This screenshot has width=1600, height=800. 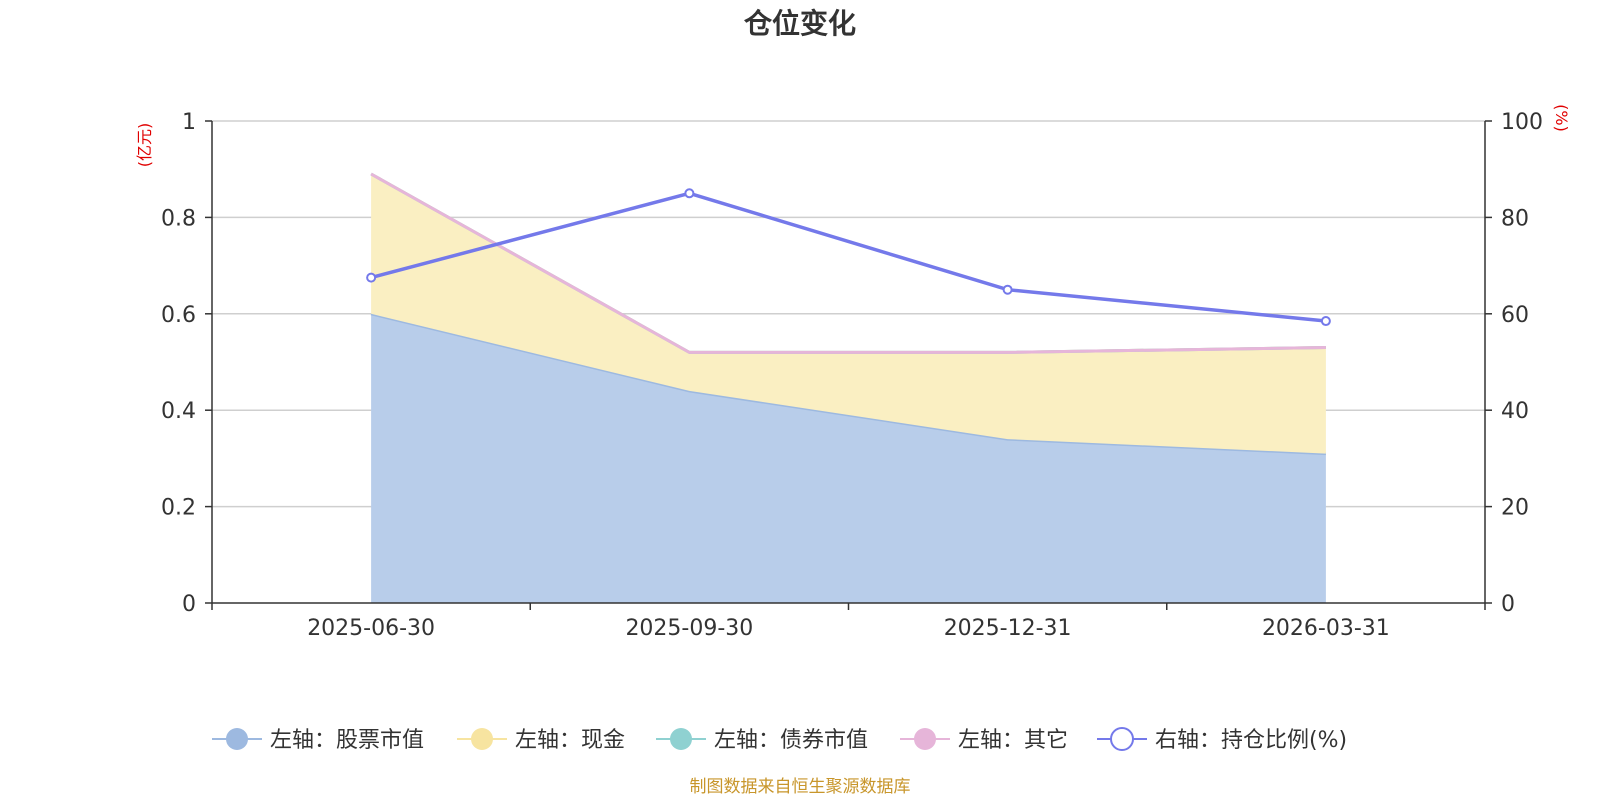 What do you see at coordinates (371, 628) in the screenshot?
I see `x-axis-tick-label: 2025-06-30` at bounding box center [371, 628].